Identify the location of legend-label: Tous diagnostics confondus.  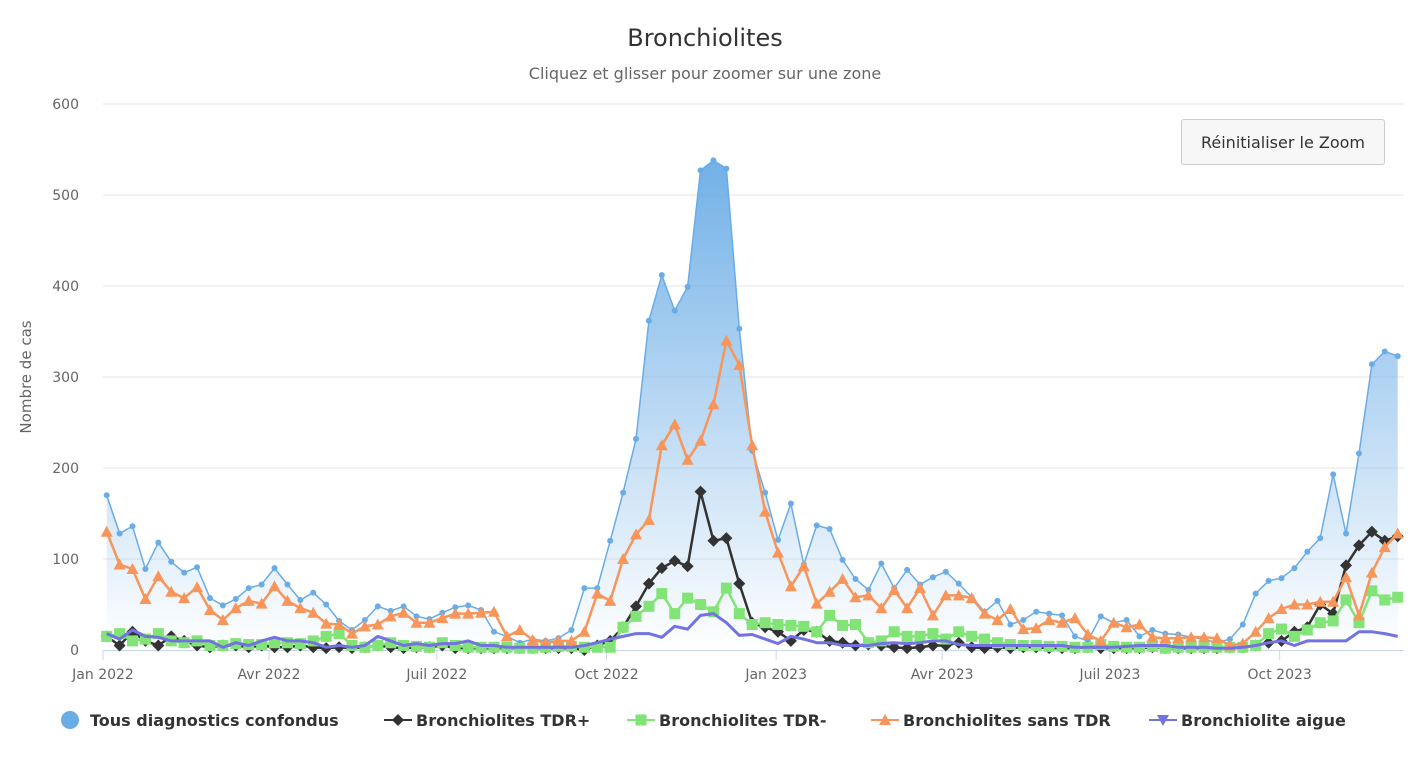
(214, 720).